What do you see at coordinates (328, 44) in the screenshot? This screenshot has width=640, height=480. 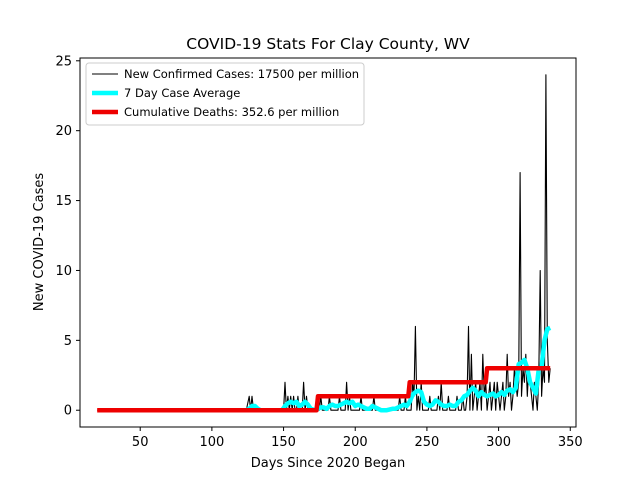 I see `chart-title: COVID-19 Stats For Clay County, WV` at bounding box center [328, 44].